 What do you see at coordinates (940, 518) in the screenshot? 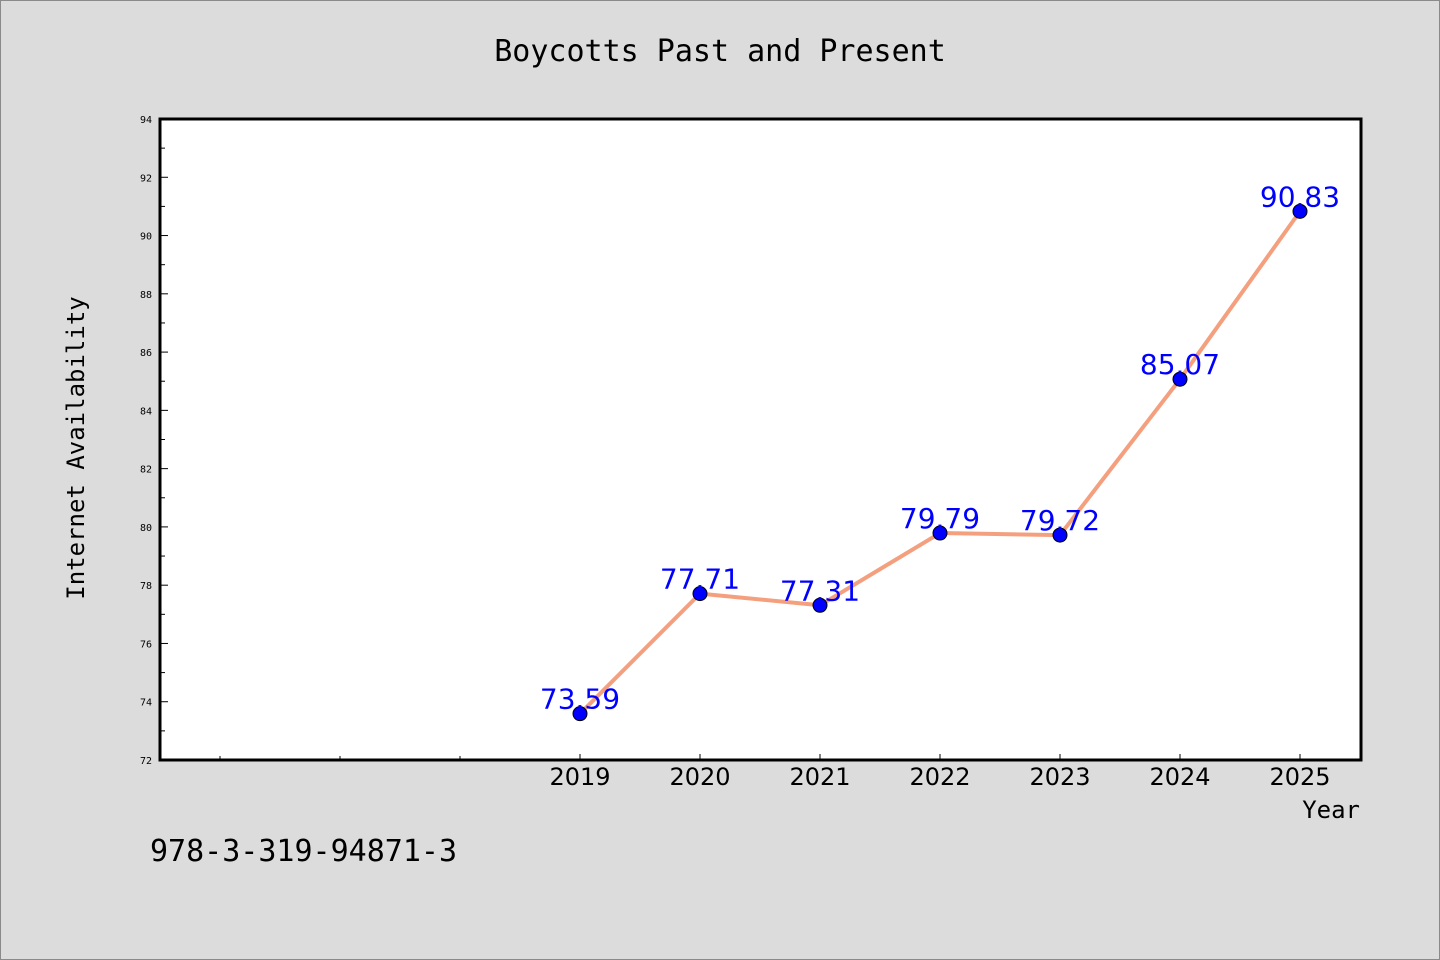
I see `data-label: 79.79` at bounding box center [940, 518].